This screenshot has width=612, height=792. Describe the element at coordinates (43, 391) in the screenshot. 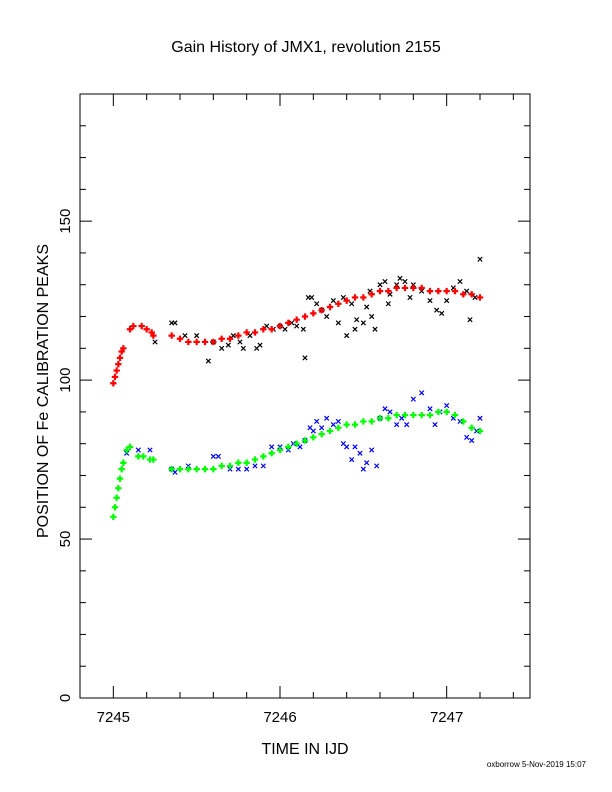

I see `y-axis-label: POSITION OF Fe CALIBRATION PEAKS` at that location.